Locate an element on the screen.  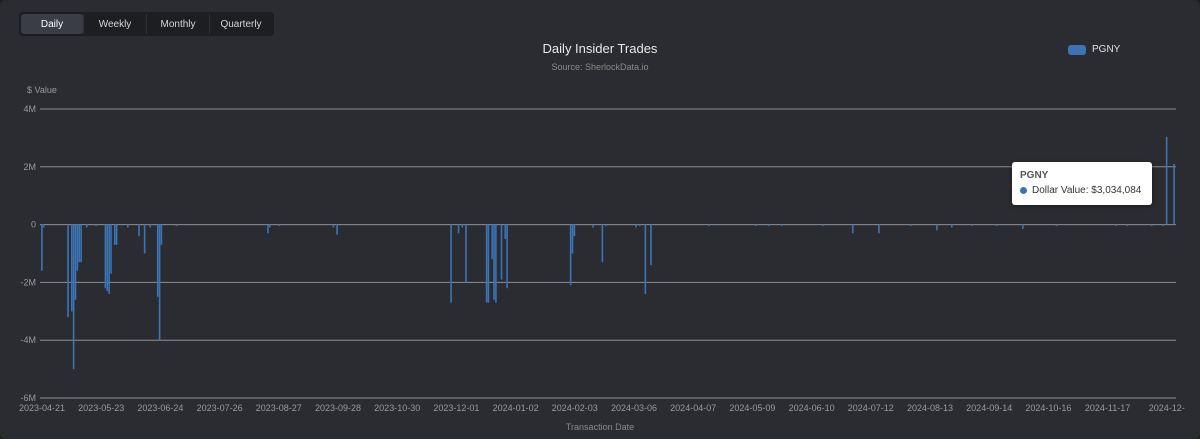
y-tick-labels: 4M 2M 0 -2M -4M -6M is located at coordinates (29, 253).